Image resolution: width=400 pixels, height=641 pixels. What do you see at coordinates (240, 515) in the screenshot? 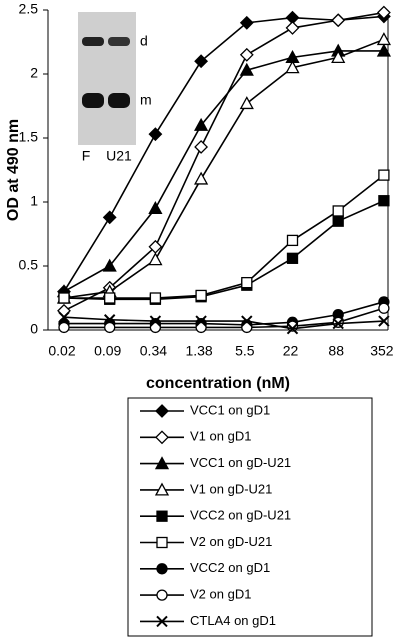
I see `legend-label: VCC2 on gD-U21` at bounding box center [240, 515].